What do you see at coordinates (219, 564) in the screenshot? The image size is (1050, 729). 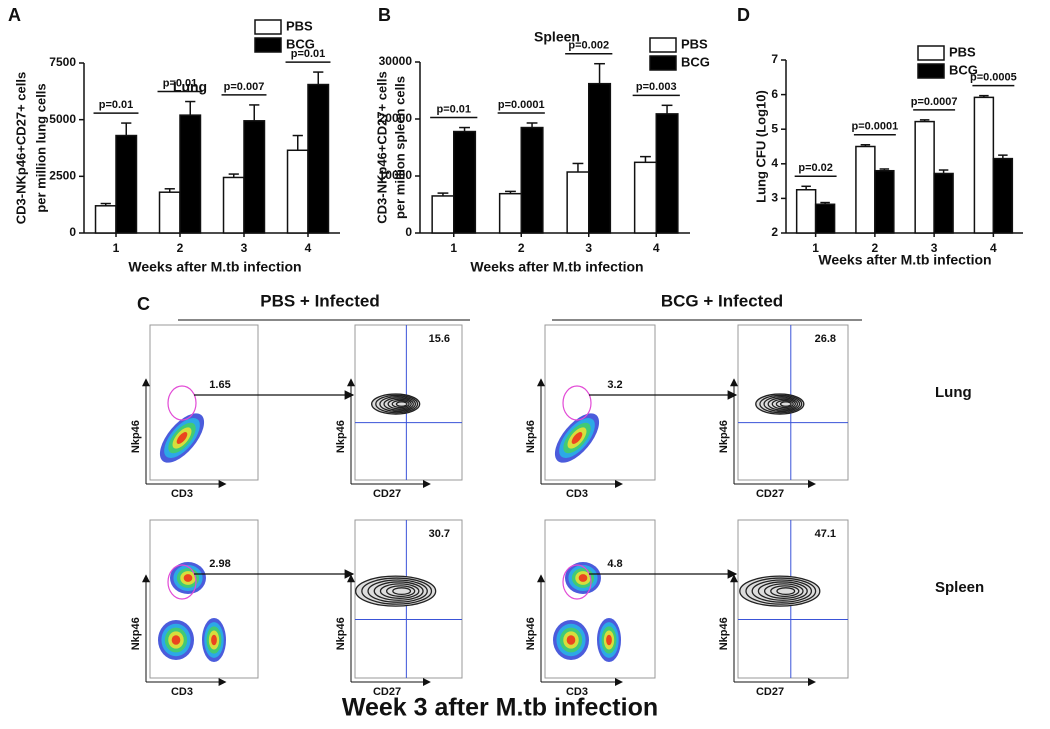 I see `gate-value: 2.98` at bounding box center [219, 564].